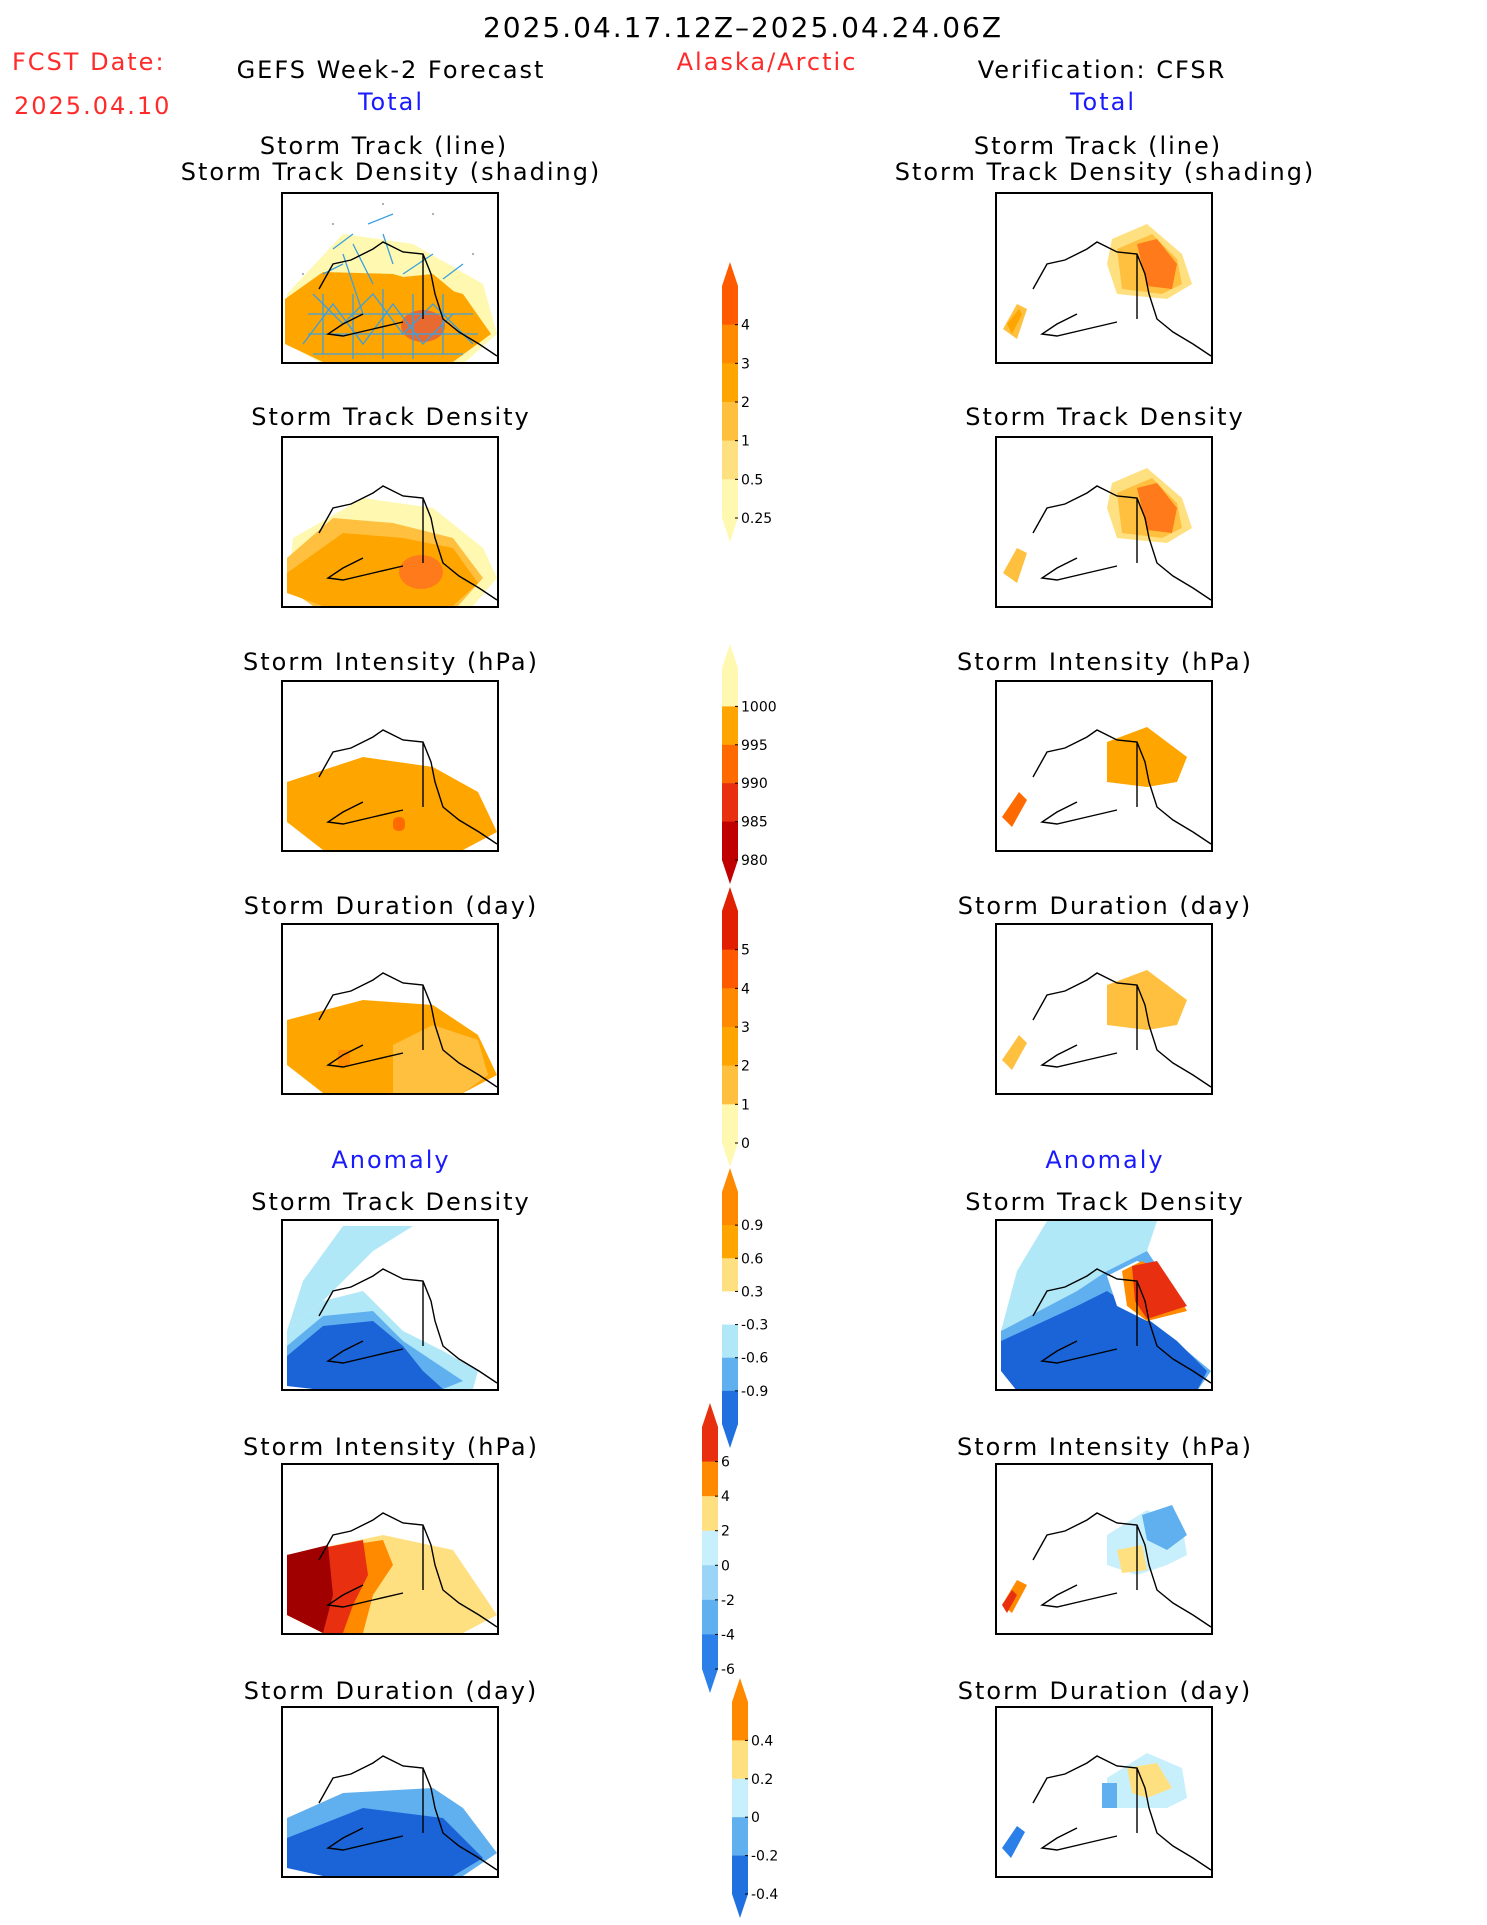 The image size is (1487, 1925). I want to click on intensity-colorbar-top-arrow, so click(730, 656).